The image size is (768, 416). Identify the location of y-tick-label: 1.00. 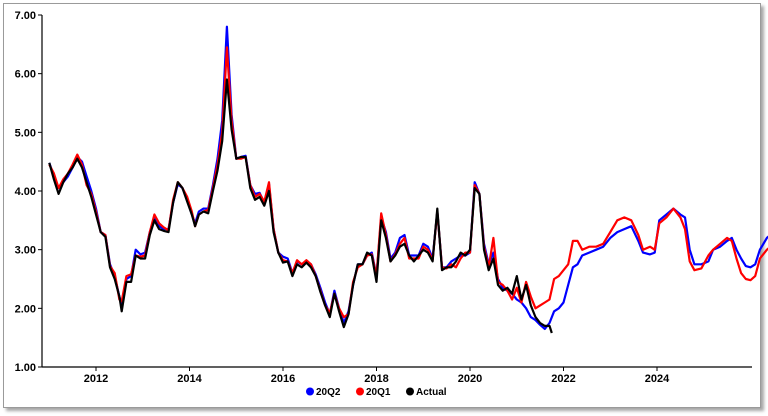
(25, 368).